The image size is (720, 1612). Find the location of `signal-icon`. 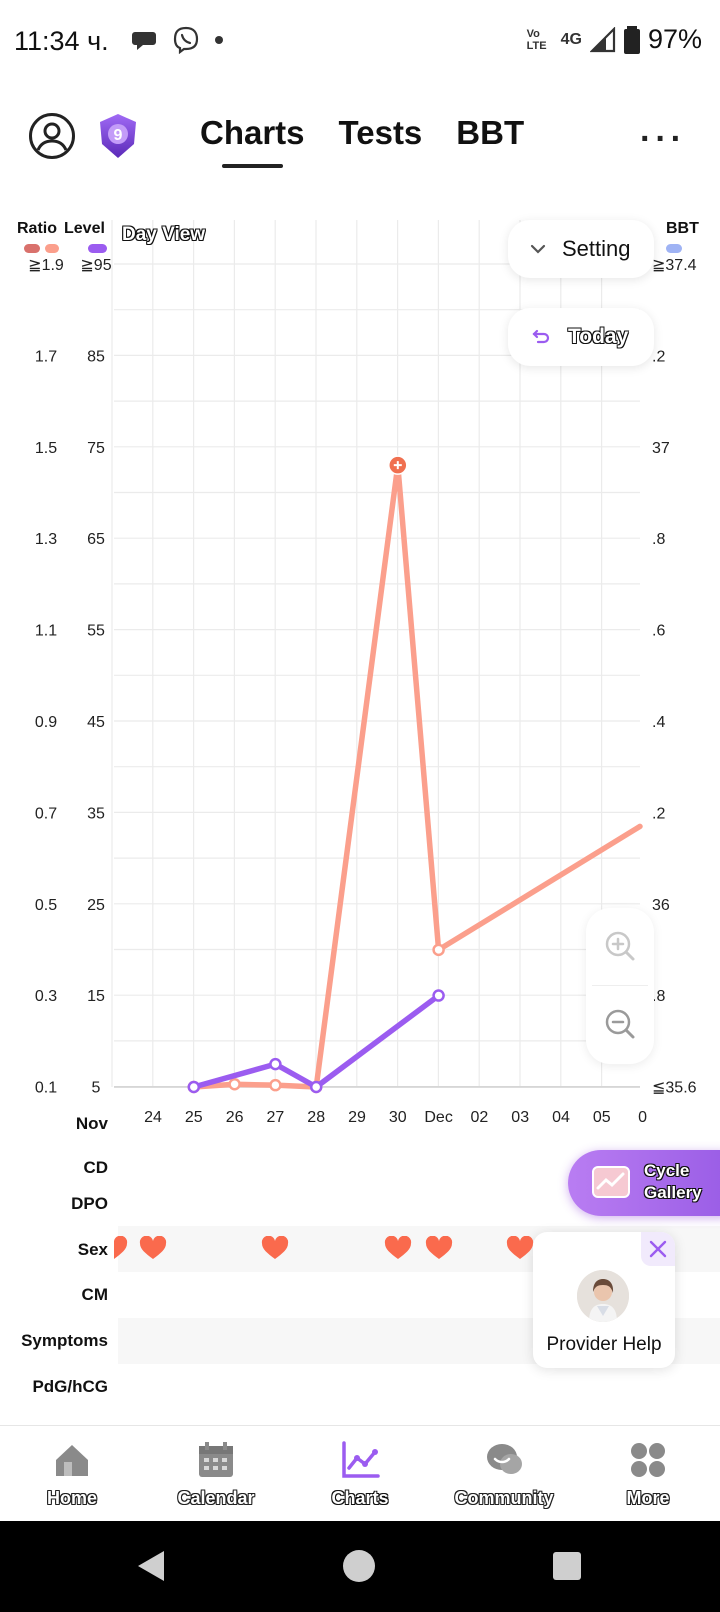

signal-icon is located at coordinates (602, 39).